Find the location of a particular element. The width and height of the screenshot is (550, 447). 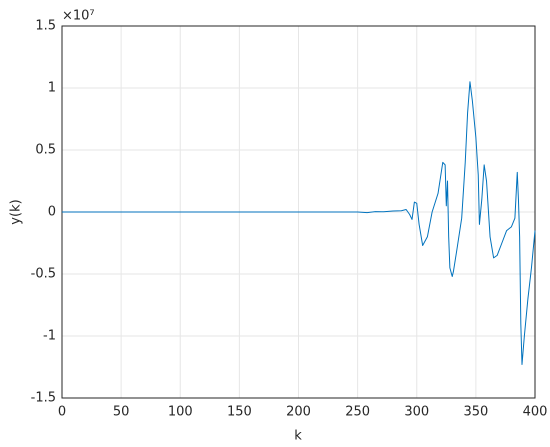

x-tick-label: 250 is located at coordinates (357, 412).